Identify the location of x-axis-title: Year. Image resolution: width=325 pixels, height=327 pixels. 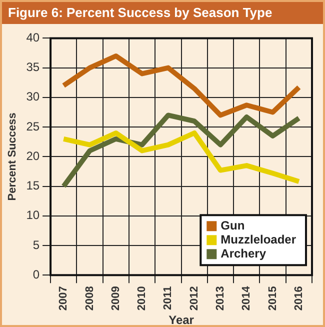
(181, 320).